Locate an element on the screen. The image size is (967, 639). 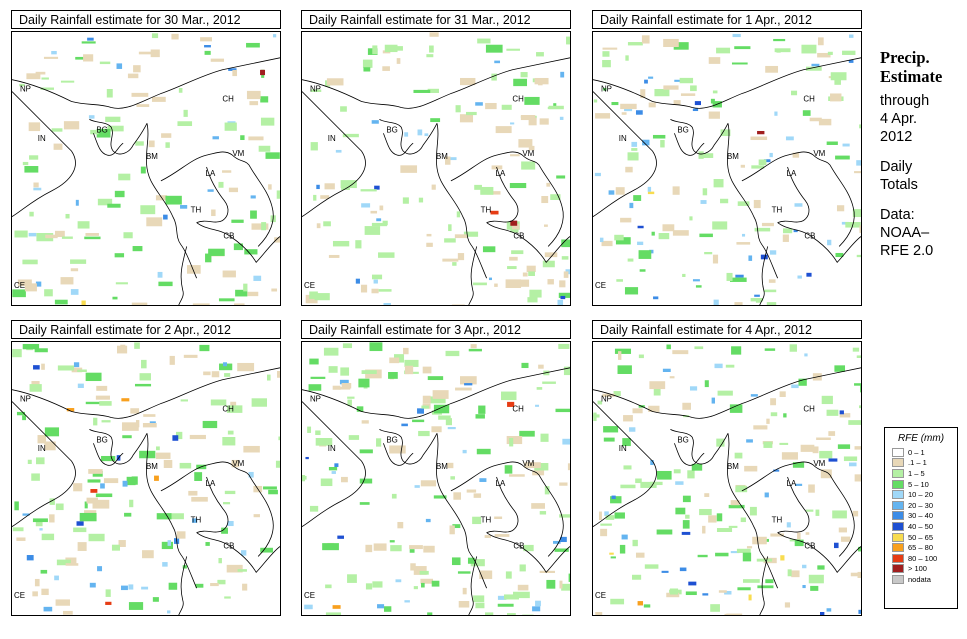
caption-heading-2: Estimate is located at coordinates (911, 76).